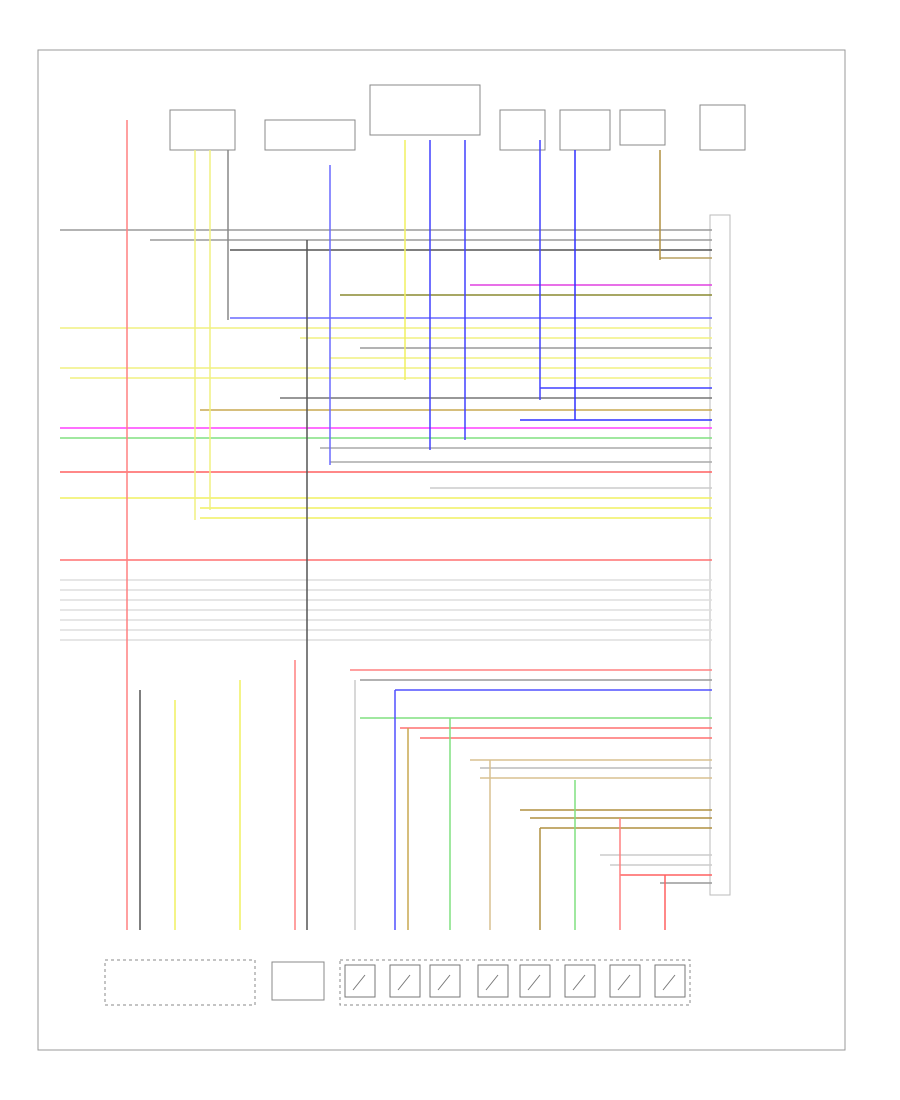 Image resolution: width=900 pixels, height=1100 pixels. What do you see at coordinates (720, 555) in the screenshot?
I see `connector` at bounding box center [720, 555].